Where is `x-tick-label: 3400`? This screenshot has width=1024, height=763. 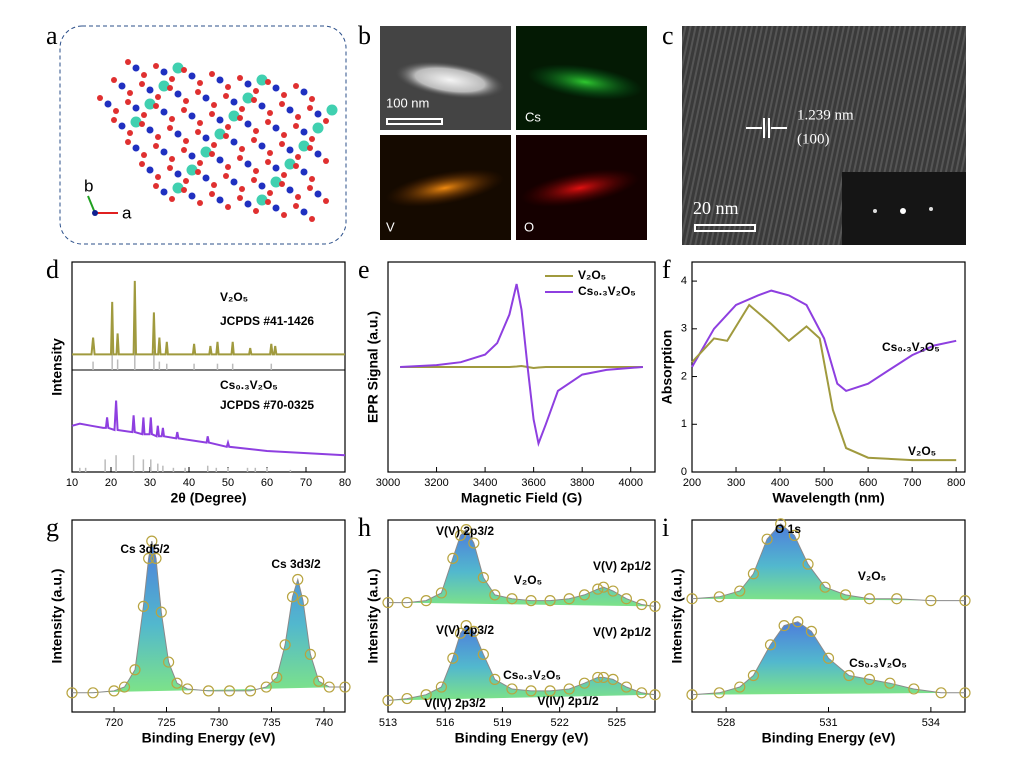
x-tick-label: 3400 is located at coordinates (485, 483).